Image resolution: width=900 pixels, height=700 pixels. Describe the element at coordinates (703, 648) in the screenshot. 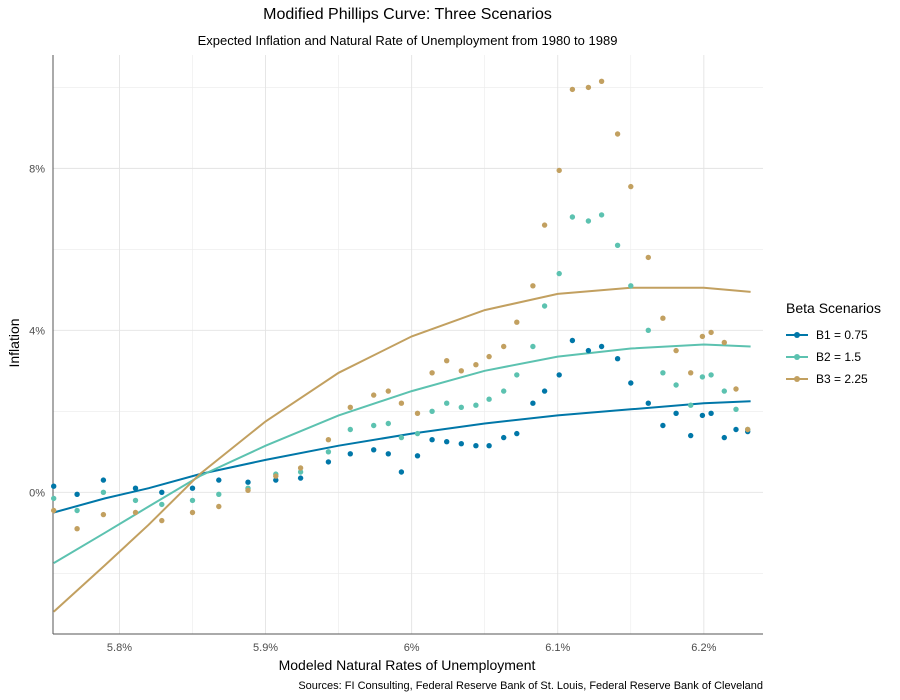

I see `x-tick-label: 6.2%` at that location.